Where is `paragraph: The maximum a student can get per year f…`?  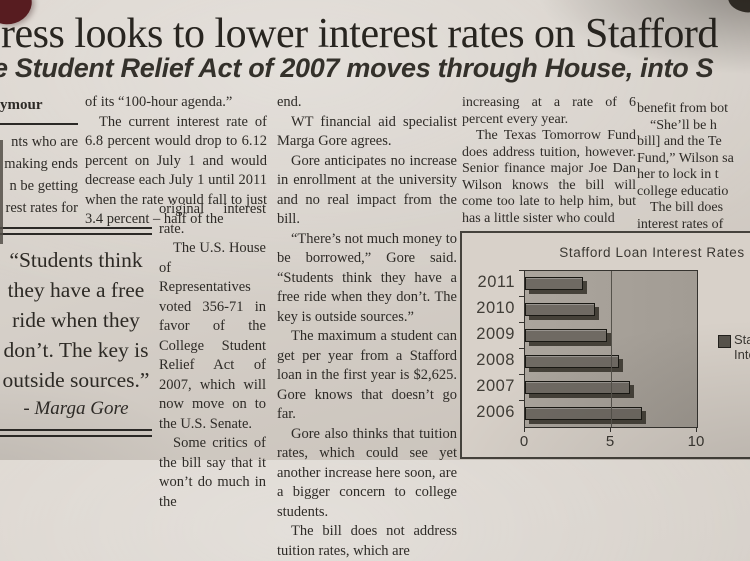
paragraph: The maximum a student can get per year f… is located at coordinates (367, 375).